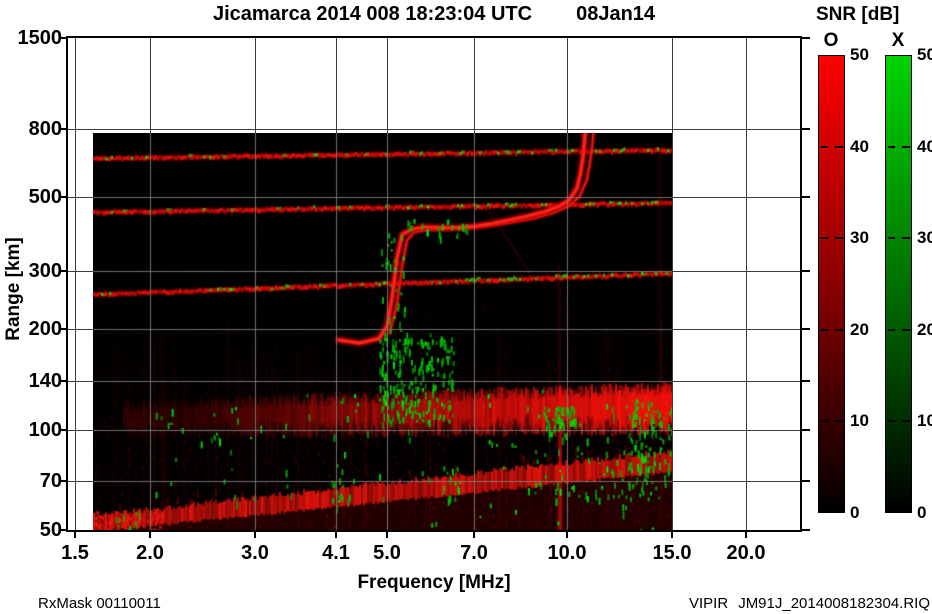 Image resolution: width=932 pixels, height=614 pixels. I want to click on colorbar-title: SNR [dB], so click(858, 14).